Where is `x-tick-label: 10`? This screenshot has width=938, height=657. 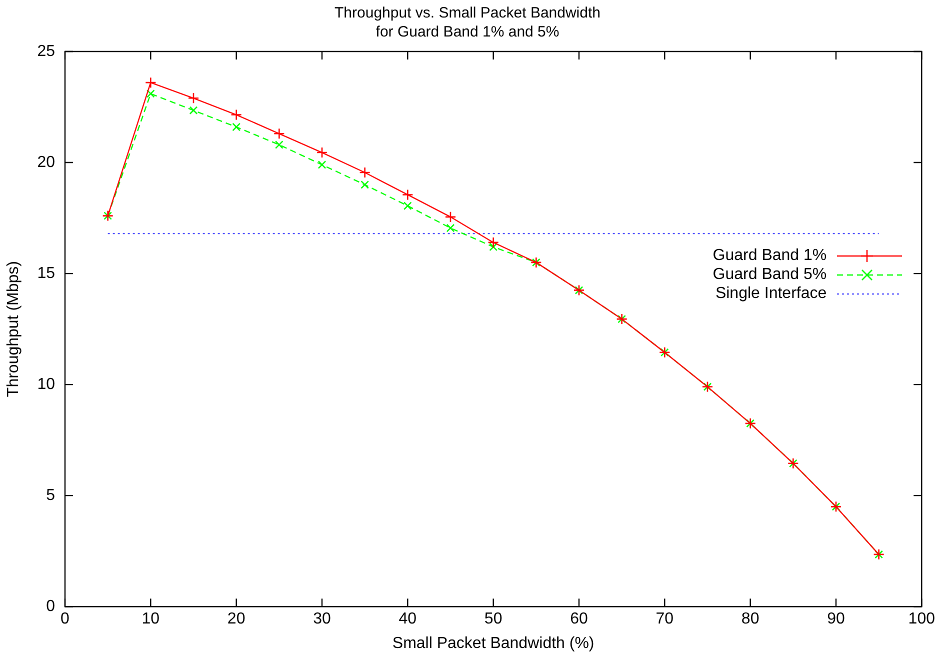 x-tick-label: 10 is located at coordinates (151, 619).